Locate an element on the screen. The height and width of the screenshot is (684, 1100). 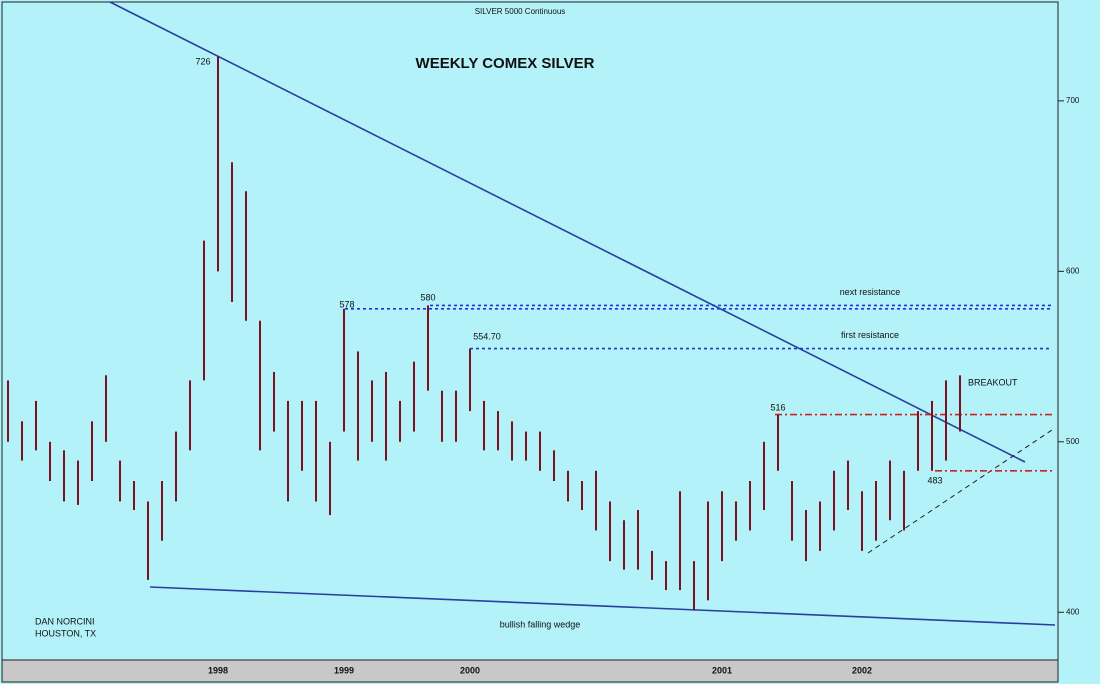
level-label: next resistance is located at coordinates (870, 292).